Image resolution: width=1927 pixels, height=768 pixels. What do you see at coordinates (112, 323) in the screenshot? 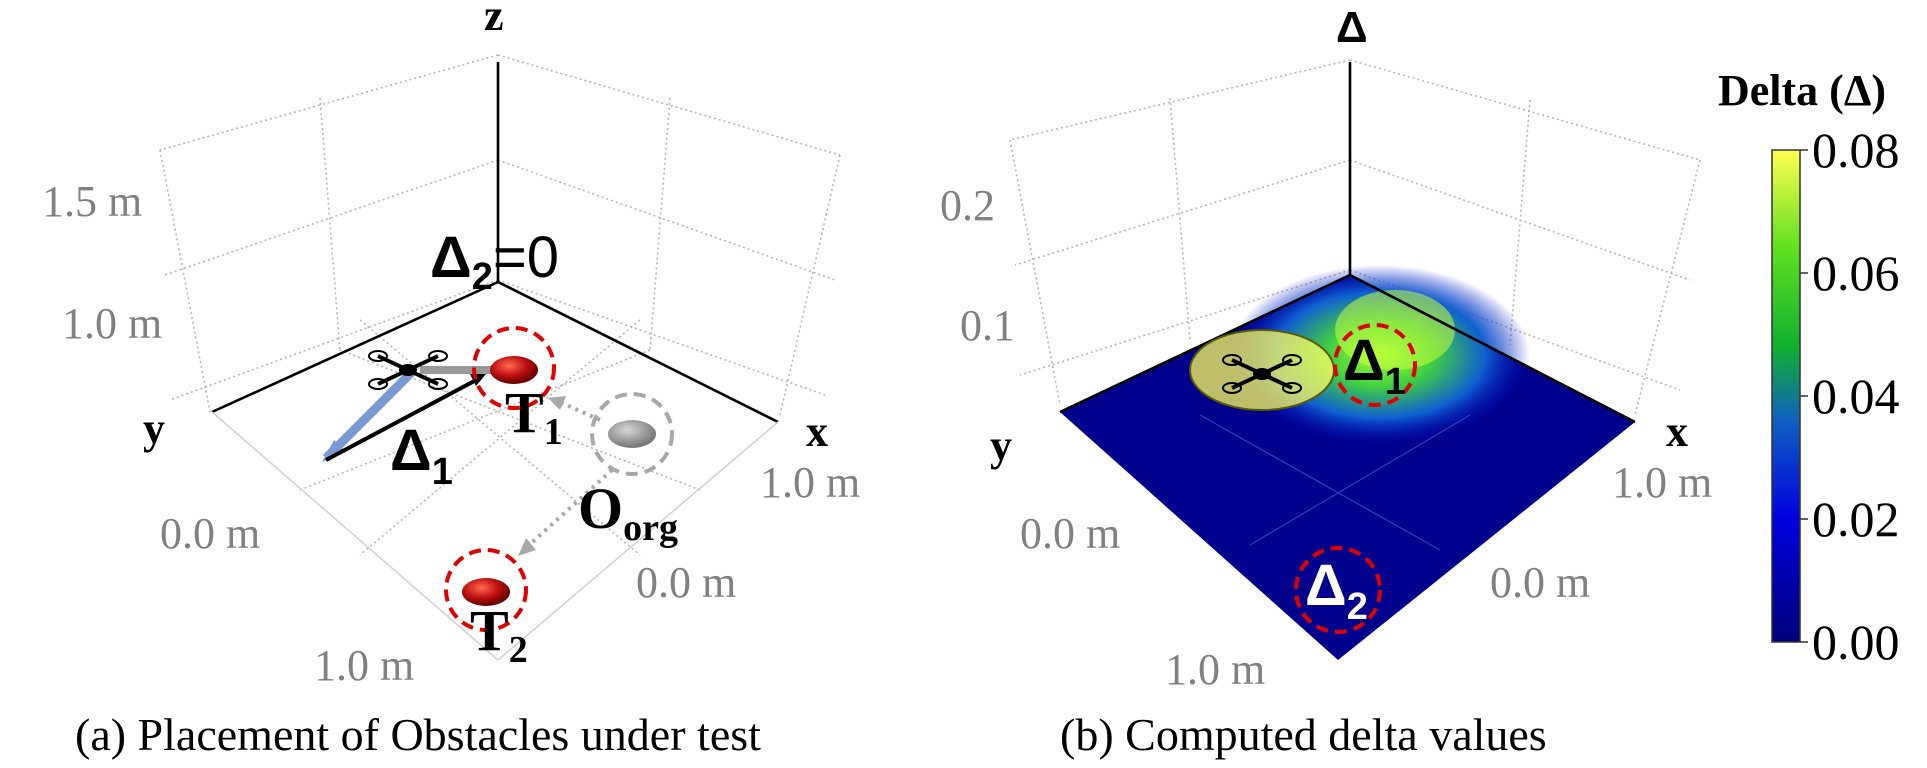
I see `panel-a-z-tick: 1.0 m` at bounding box center [112, 323].